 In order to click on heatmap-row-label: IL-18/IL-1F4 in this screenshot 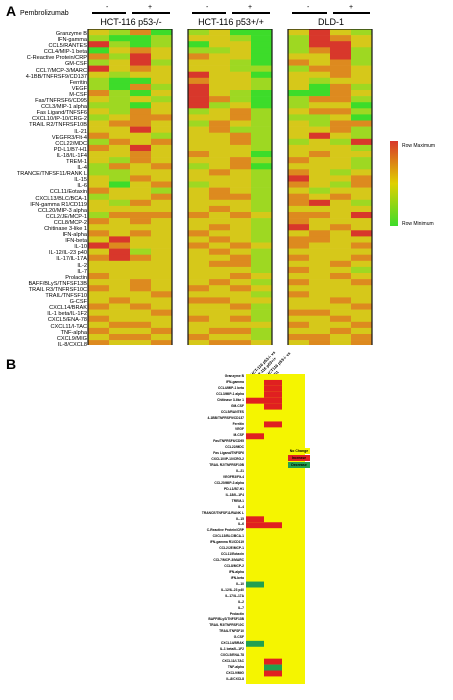, I will do `click(71, 155)`.